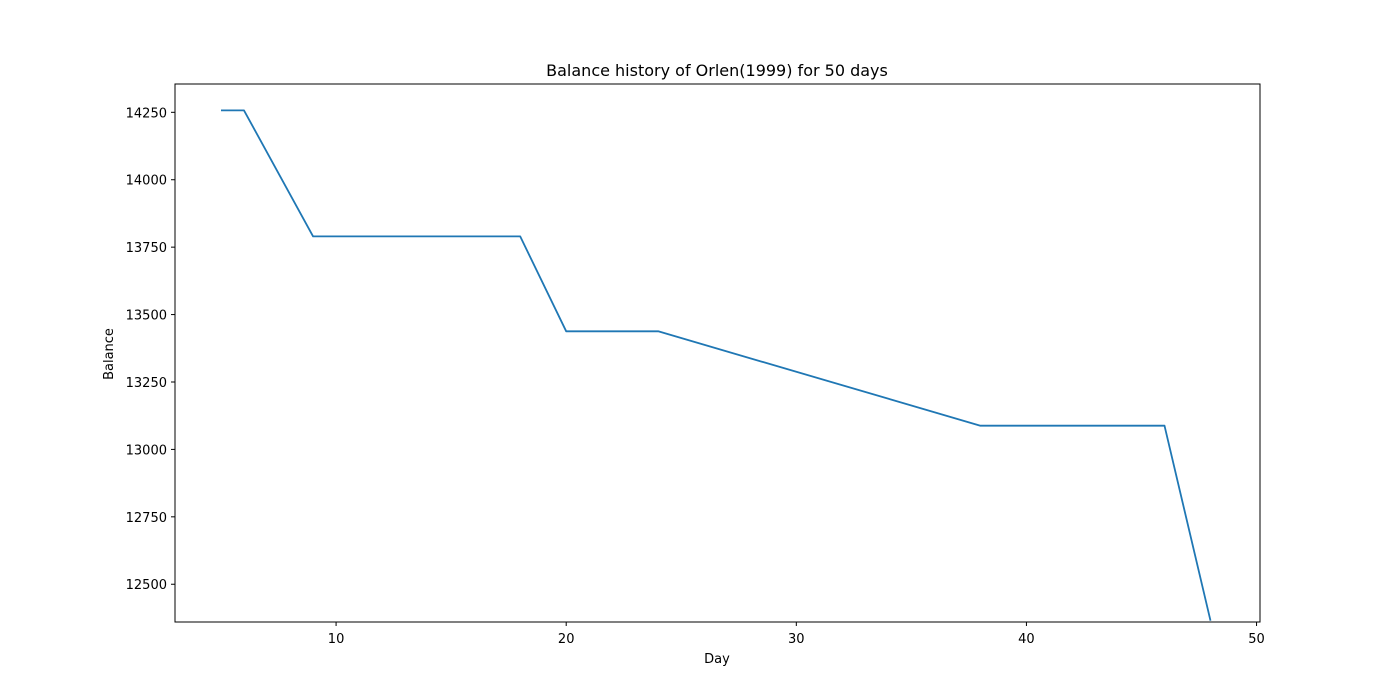 The image size is (1400, 700). Describe the element at coordinates (146, 383) in the screenshot. I see `y-tick-label: 13250` at that location.